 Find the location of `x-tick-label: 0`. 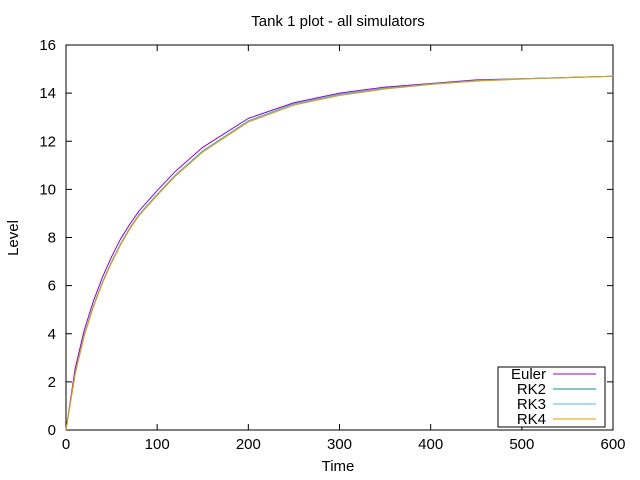

x-tick-label: 0 is located at coordinates (66, 444).